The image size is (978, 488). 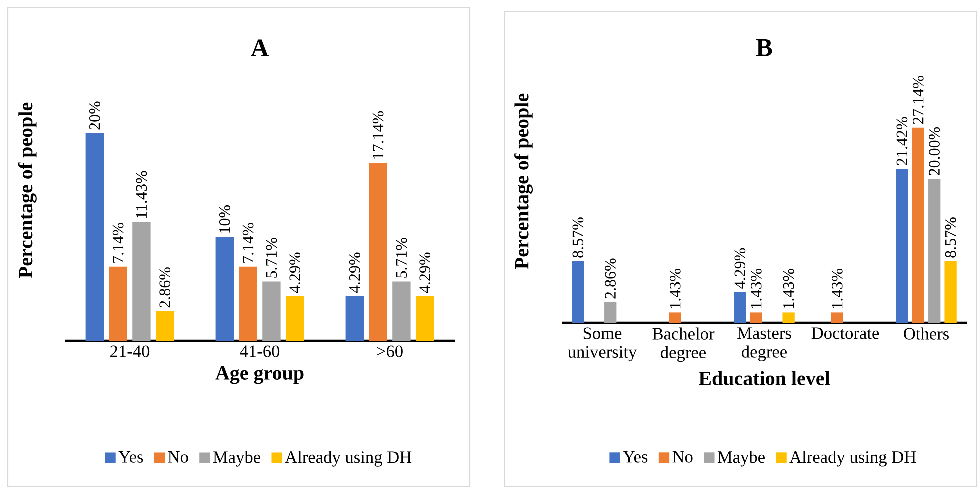 What do you see at coordinates (902, 141) in the screenshot?
I see `data-label: 21.42%` at bounding box center [902, 141].